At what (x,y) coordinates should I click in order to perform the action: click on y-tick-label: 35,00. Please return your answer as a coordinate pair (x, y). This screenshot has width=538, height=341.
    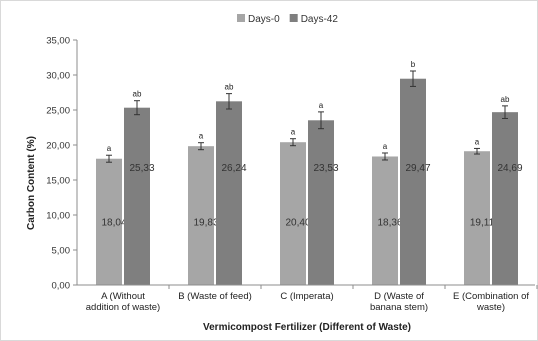
    Looking at the image, I should click on (58, 41).